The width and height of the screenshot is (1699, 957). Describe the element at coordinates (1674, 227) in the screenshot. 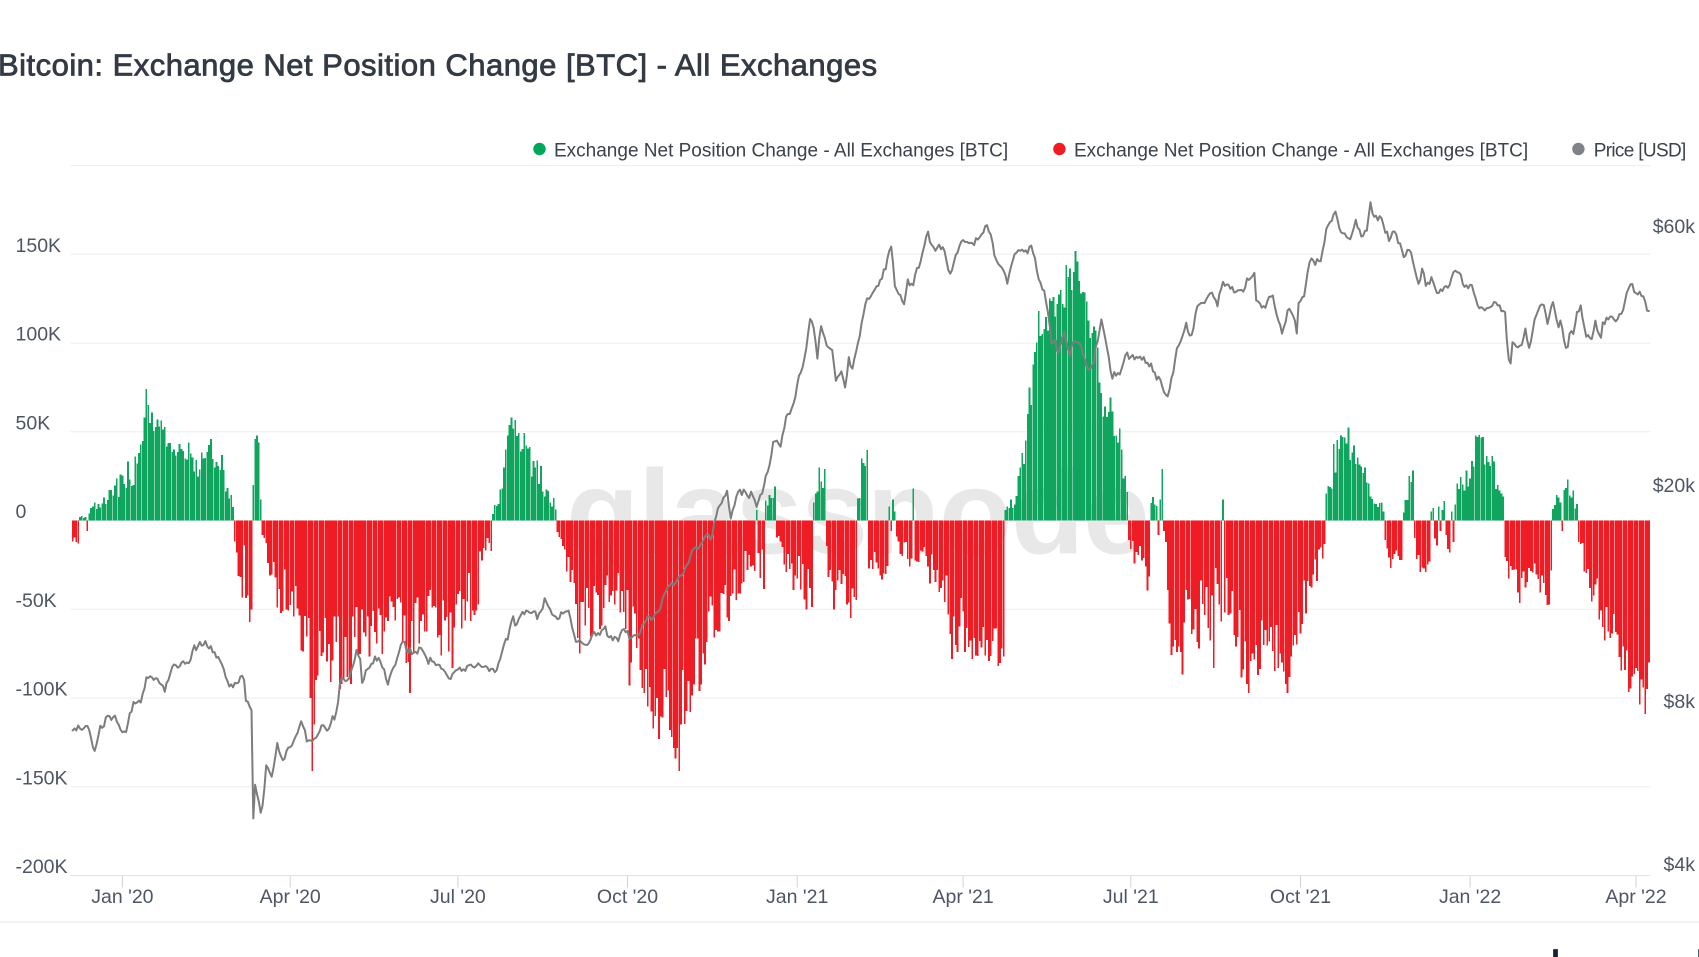

I see `svg-text: $60k` at that location.